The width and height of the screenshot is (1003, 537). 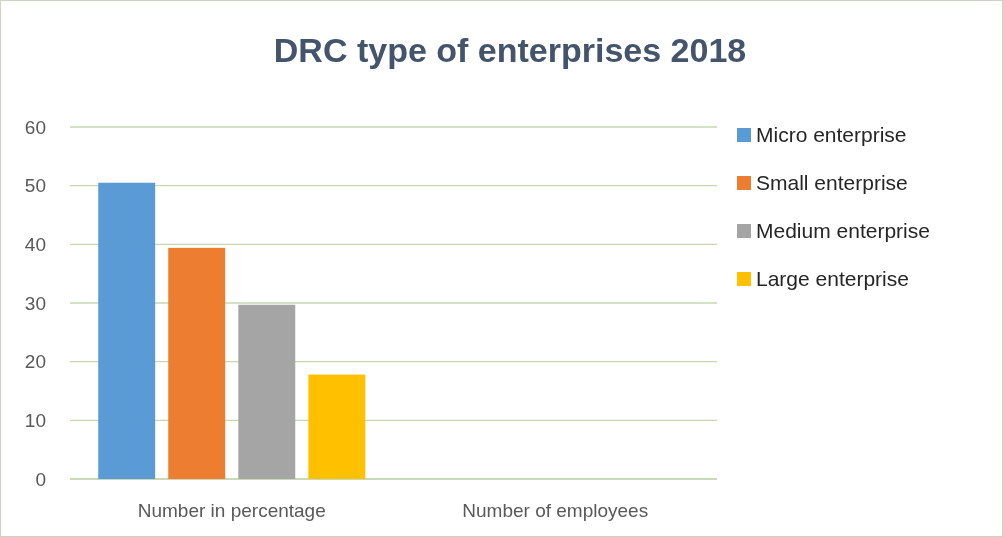 I want to click on chart-title: DRC type of enterprises 2018, so click(x=510, y=50).